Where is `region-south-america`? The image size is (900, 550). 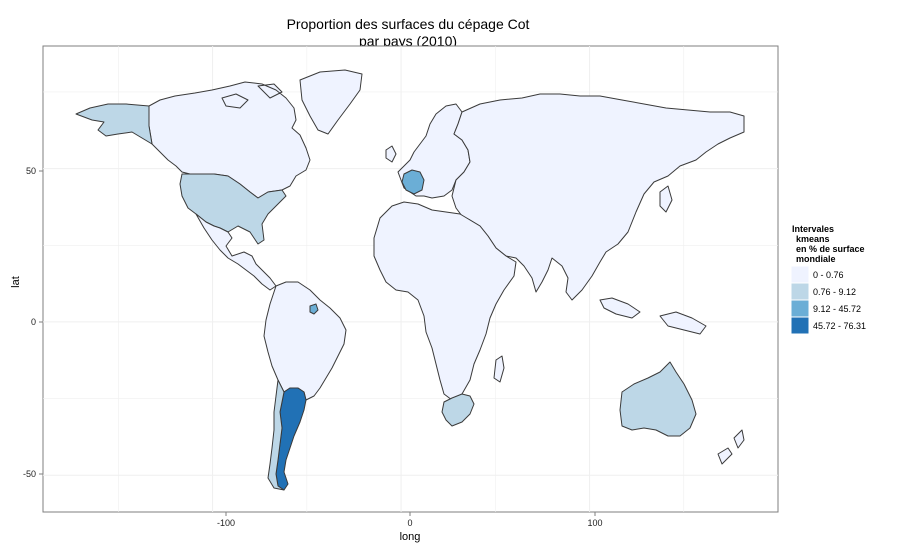 region-south-america is located at coordinates (305, 341).